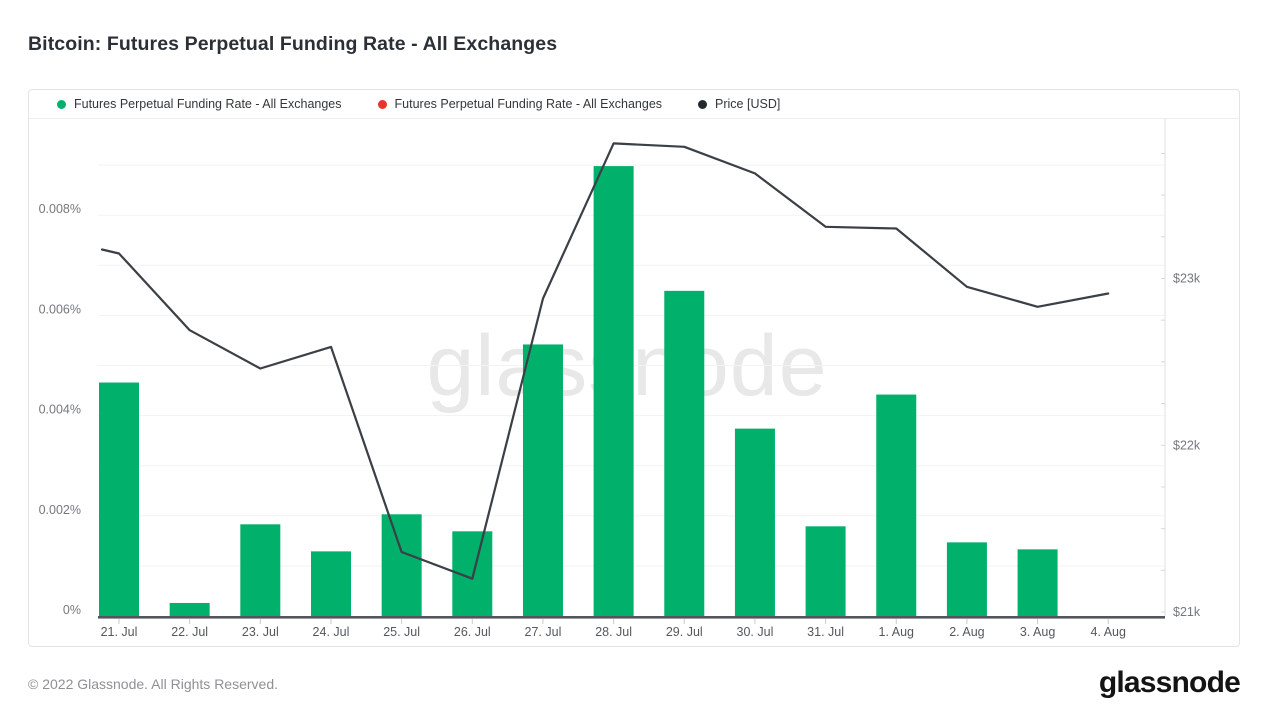 This screenshot has width=1269, height=714. Describe the element at coordinates (748, 104) in the screenshot. I see `legend-label-price-usd: Price [USD]` at that location.